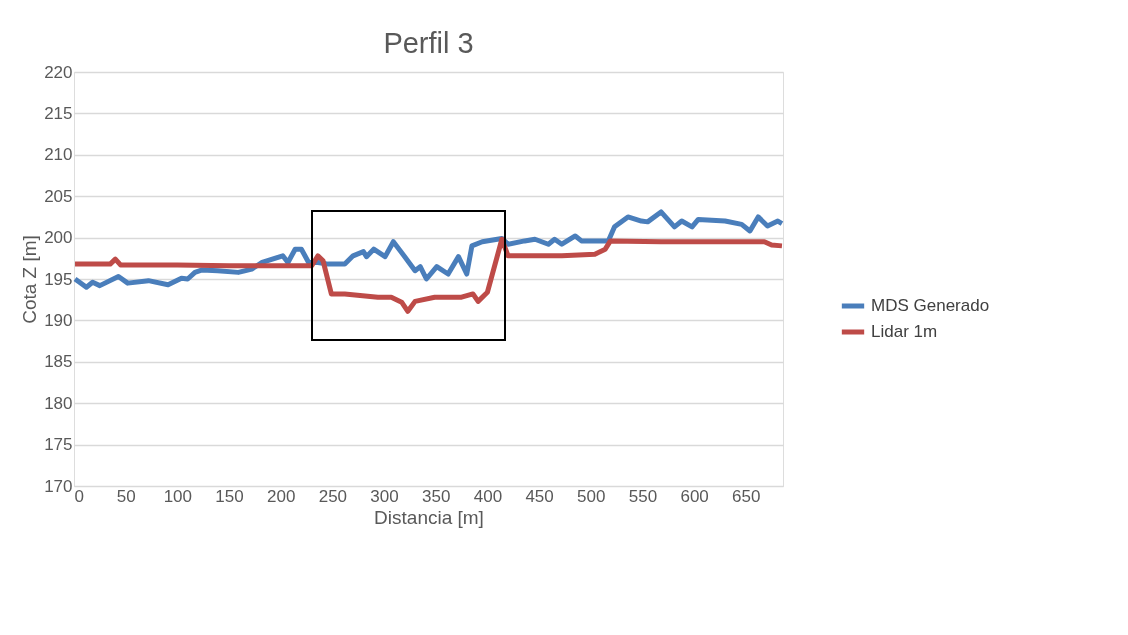  Describe the element at coordinates (79, 496) in the screenshot. I see `x-tick-label: 0` at that location.